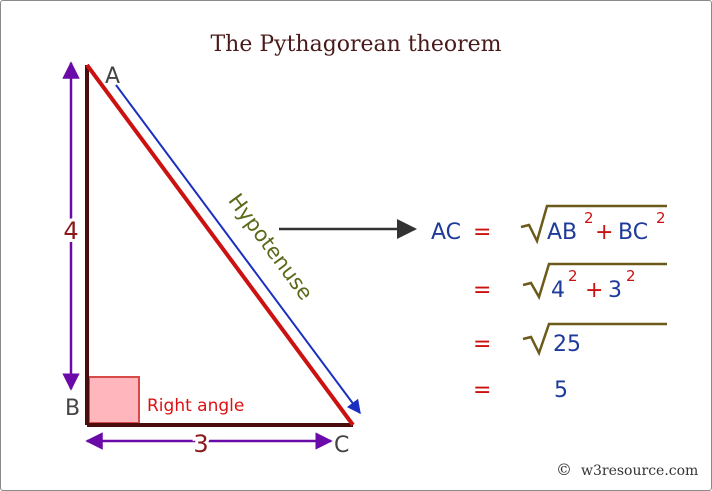 Image resolution: width=712 pixels, height=491 pixels. What do you see at coordinates (573, 276) in the screenshot?
I see `eq2-exp1: 2` at bounding box center [573, 276].